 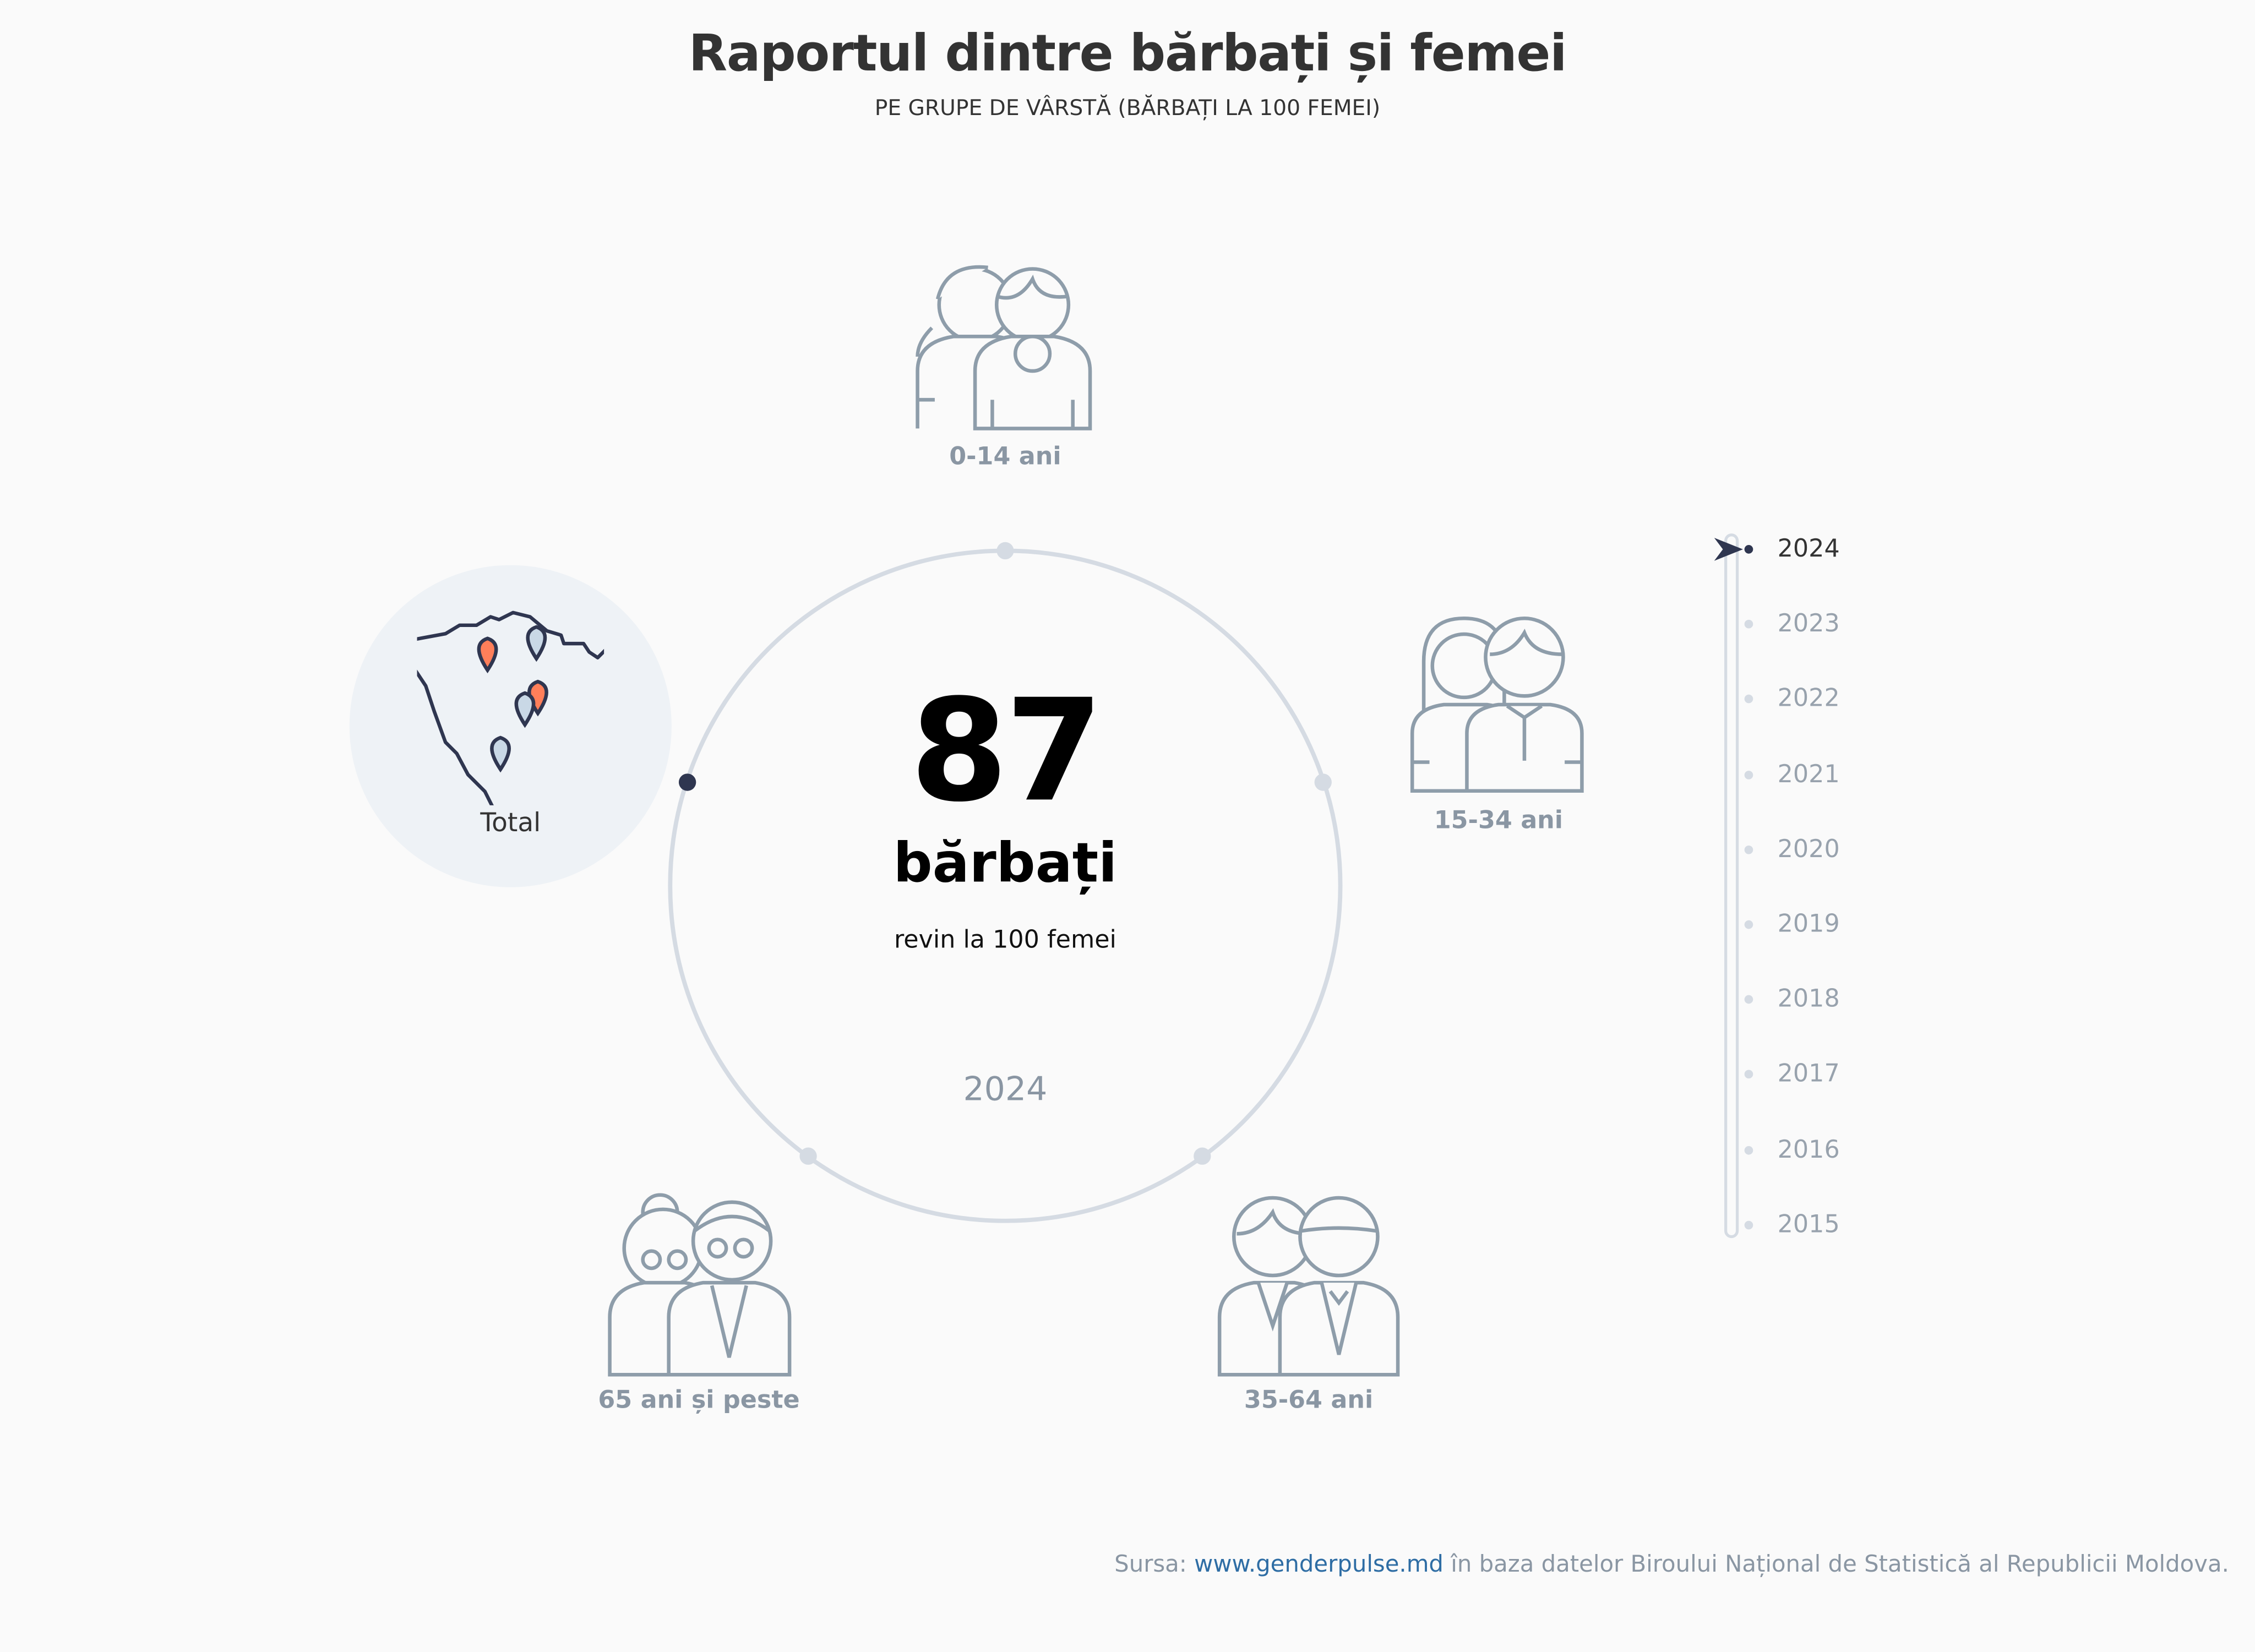 What do you see at coordinates (1808, 624) in the screenshot?
I see `timeline-year-label: 2023` at bounding box center [1808, 624].